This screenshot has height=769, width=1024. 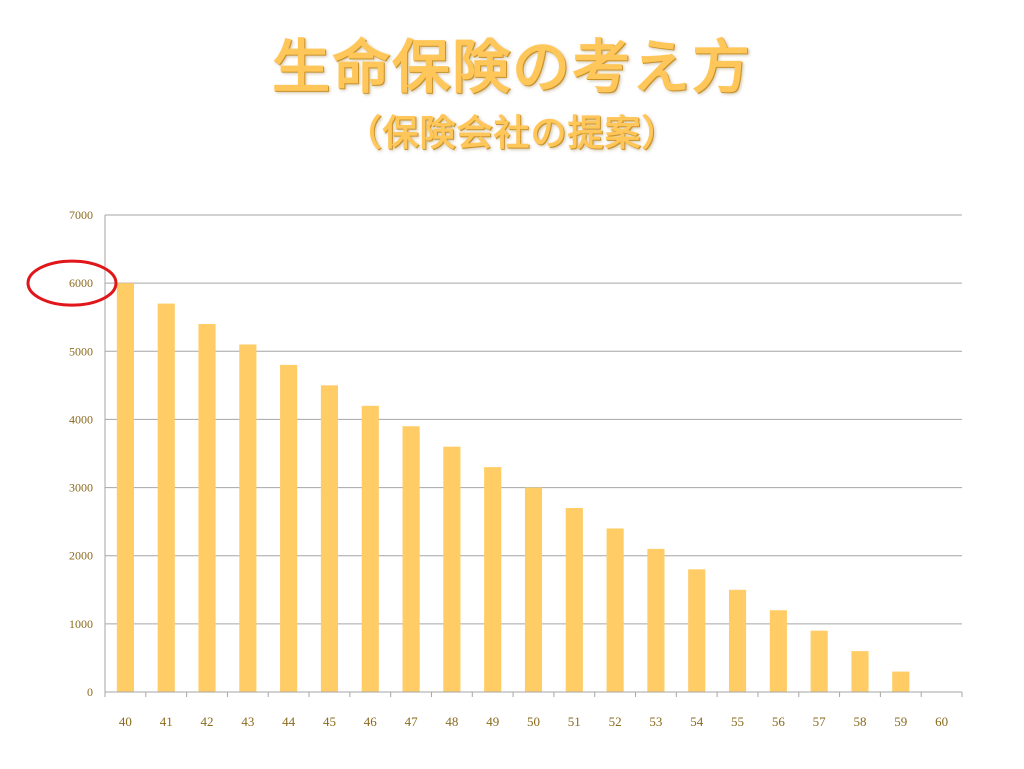 I want to click on x-tick-label: 46, so click(x=371, y=721).